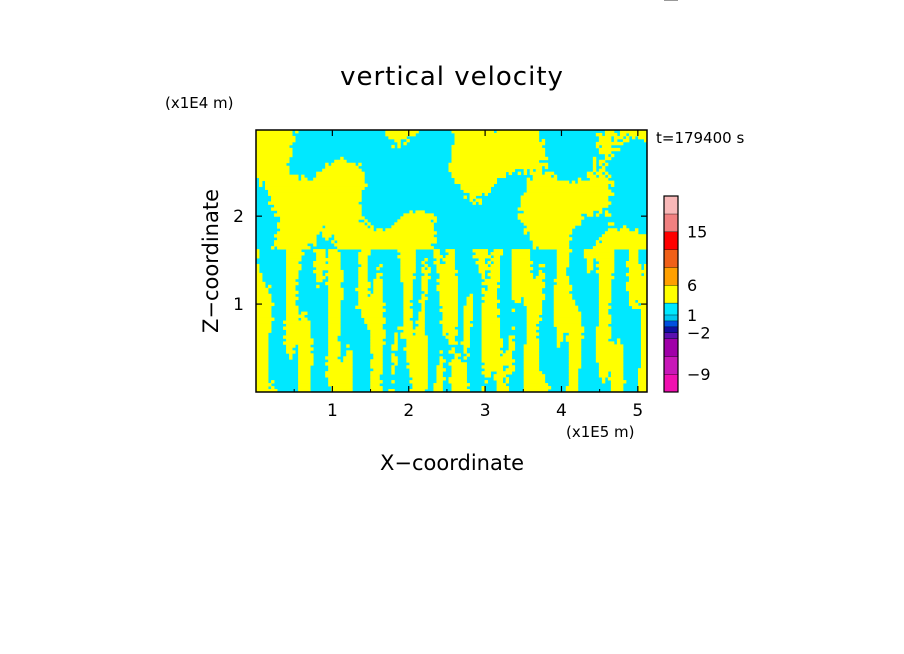 The height and width of the screenshot is (654, 904). What do you see at coordinates (699, 333) in the screenshot?
I see `colorbar-tick-label: −2` at bounding box center [699, 333].